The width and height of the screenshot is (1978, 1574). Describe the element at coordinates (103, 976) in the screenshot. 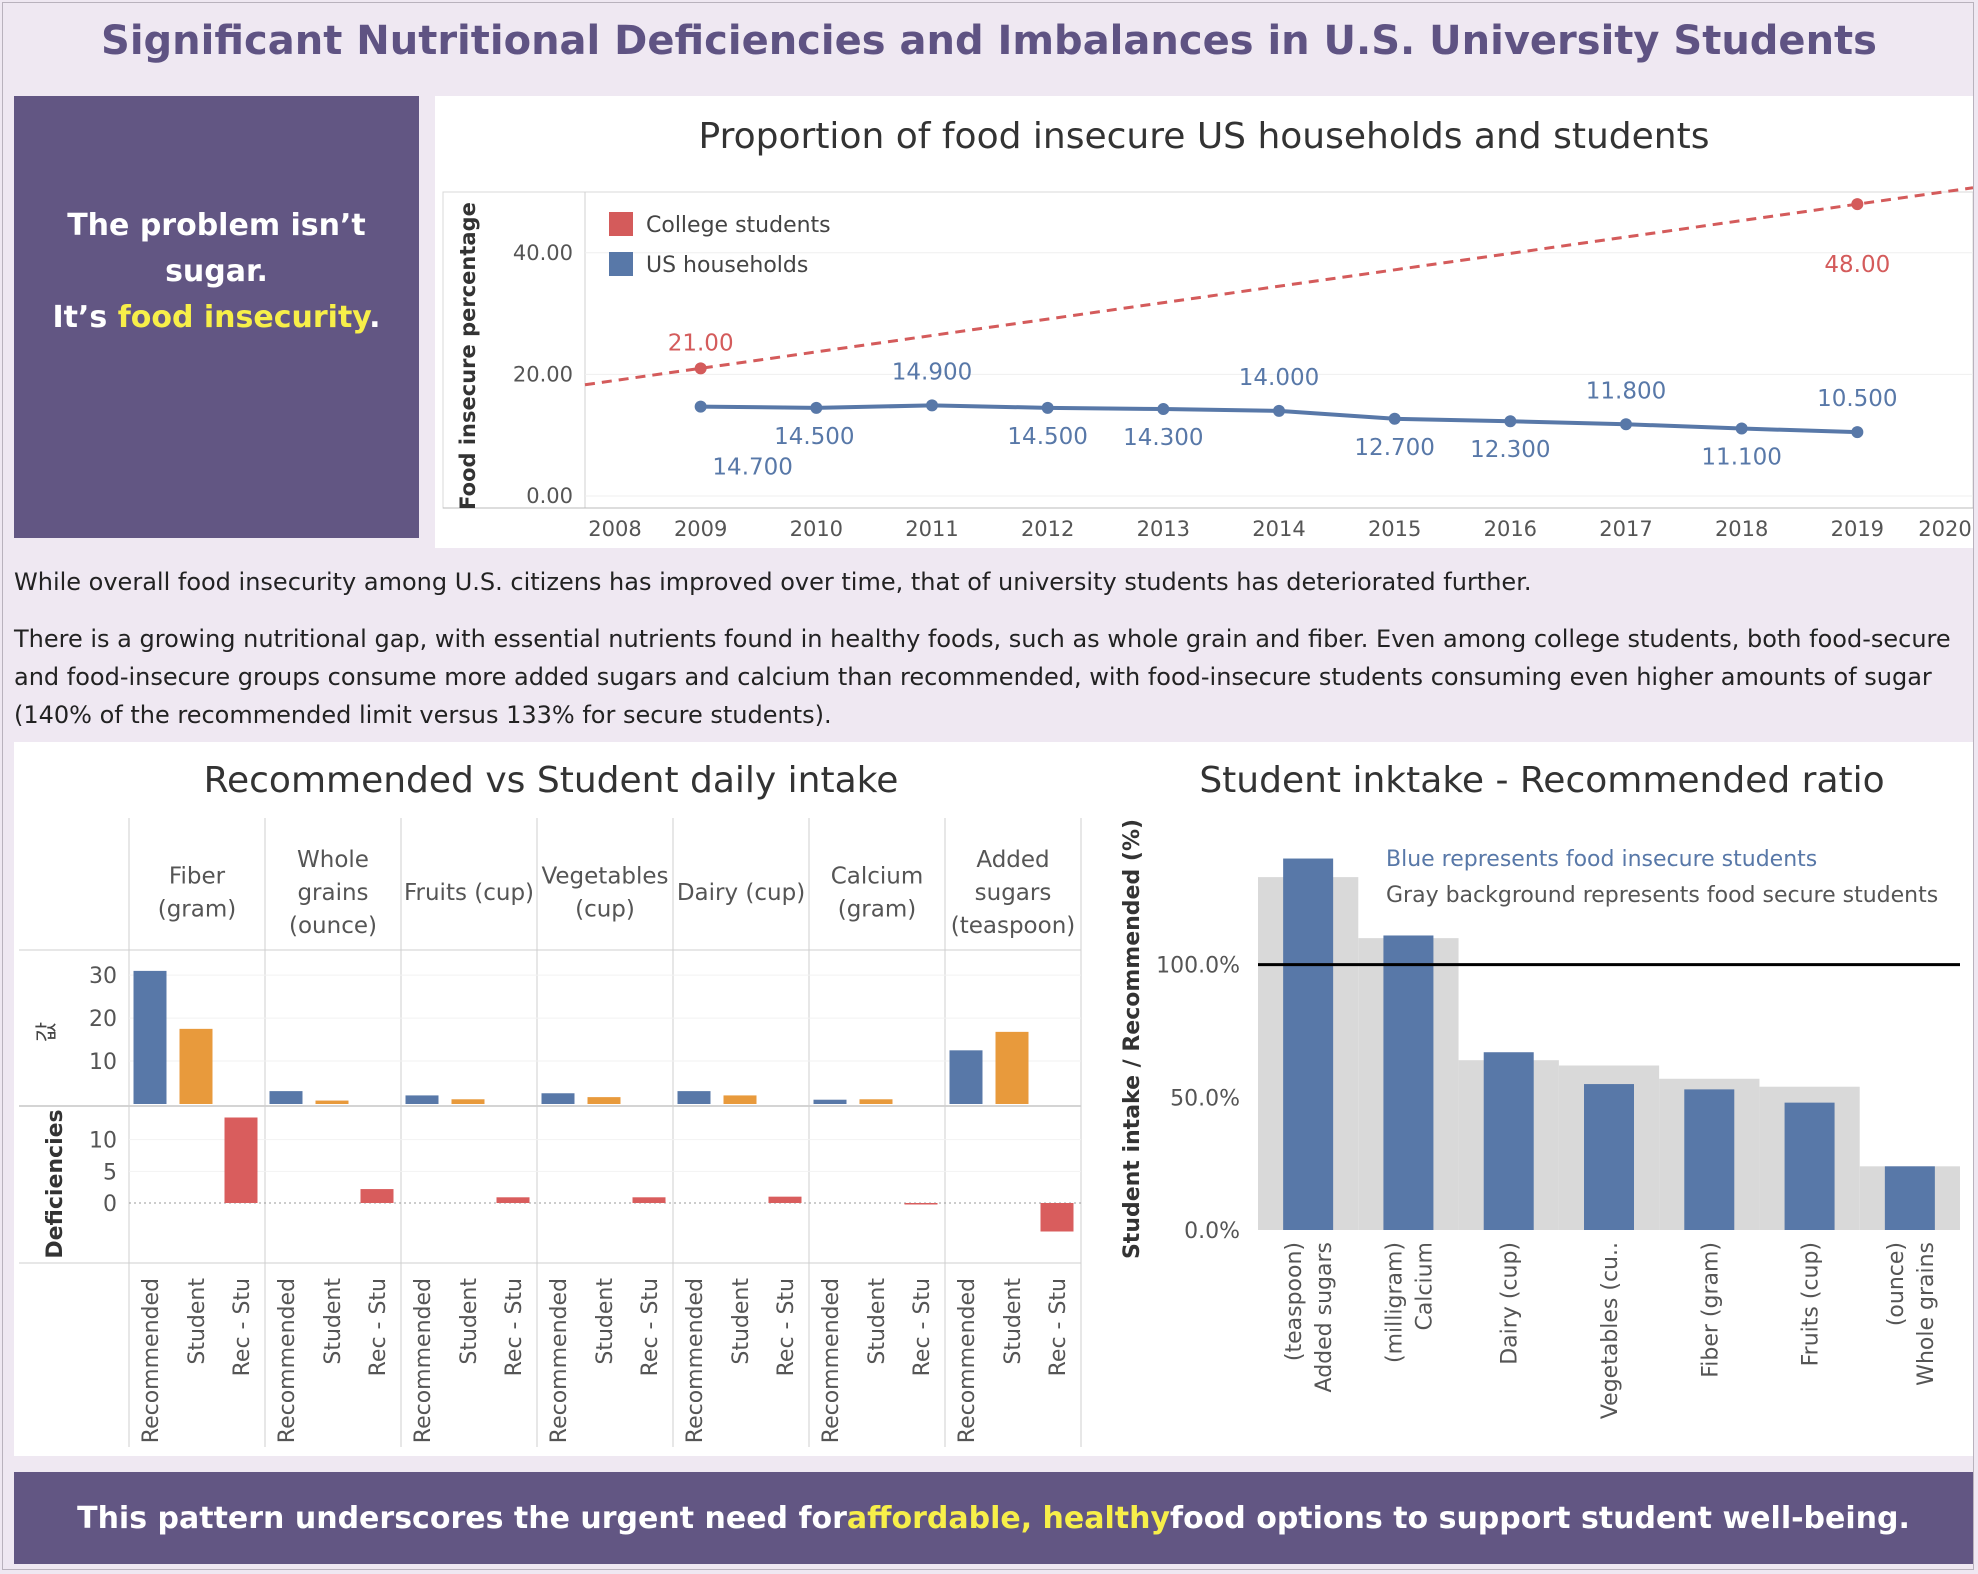

I see `intake-top-tick-label: 30` at that location.